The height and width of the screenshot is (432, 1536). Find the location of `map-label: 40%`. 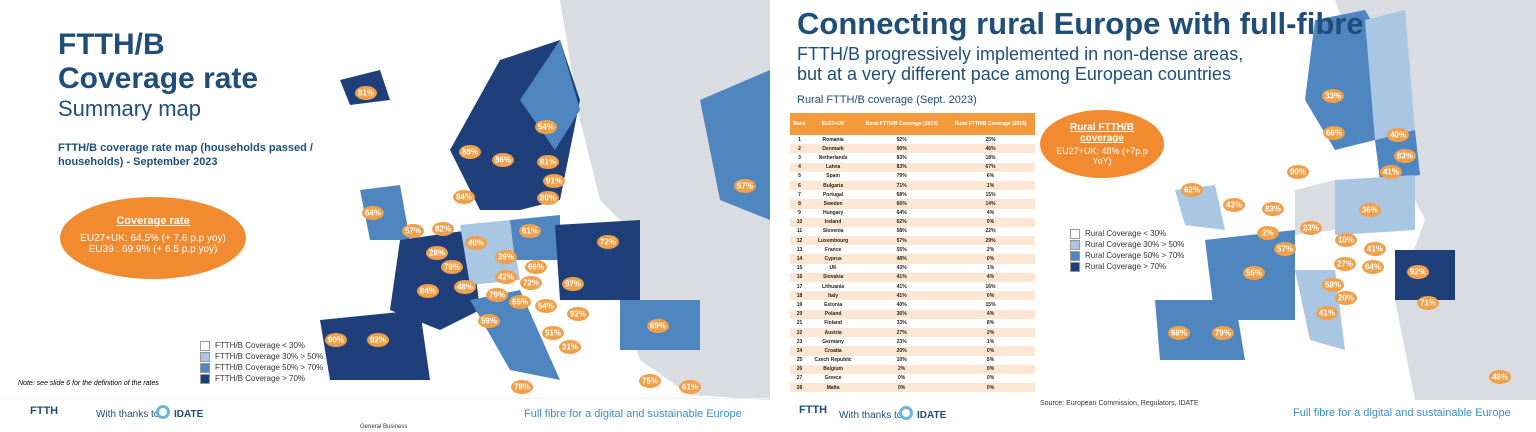

map-label: 40% is located at coordinates (1398, 135).